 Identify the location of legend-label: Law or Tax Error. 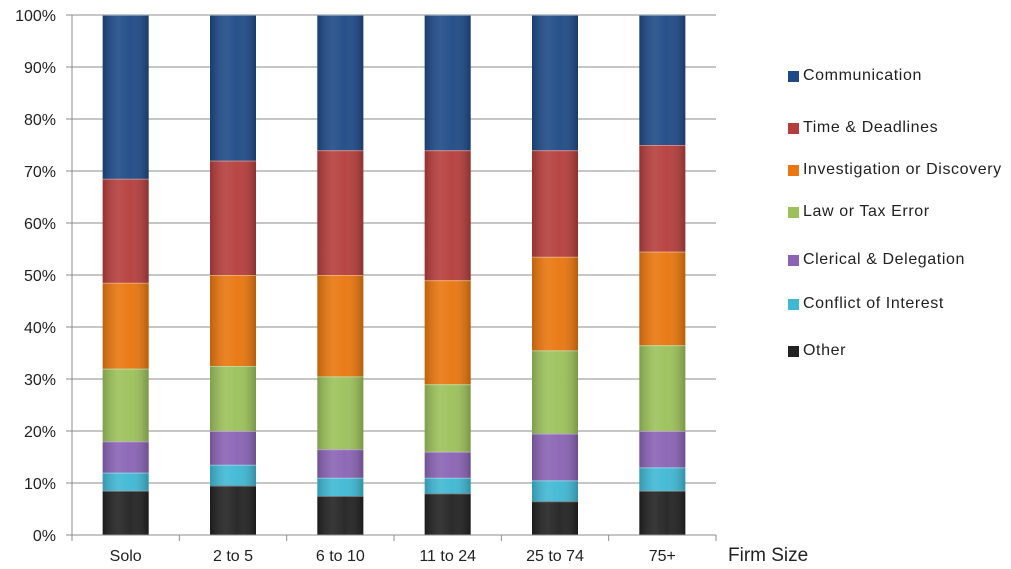
(866, 211).